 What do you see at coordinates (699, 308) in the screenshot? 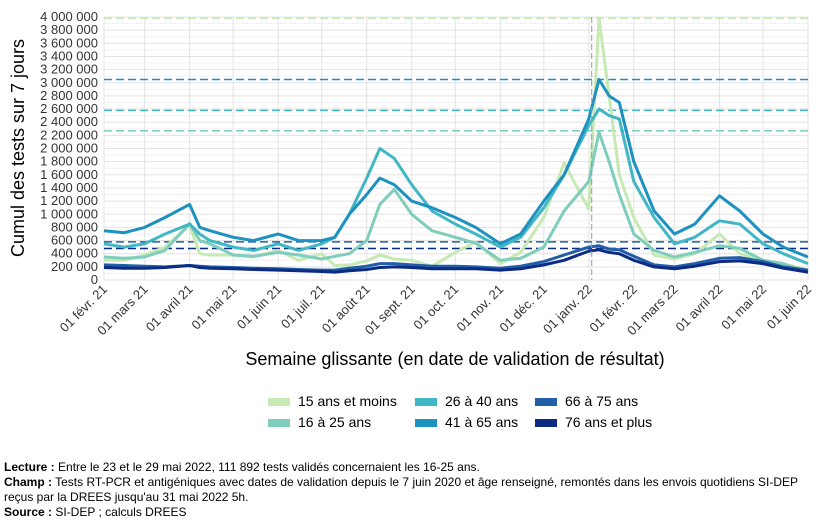
I see `x-tick-label: 01 avril 22` at bounding box center [699, 308].